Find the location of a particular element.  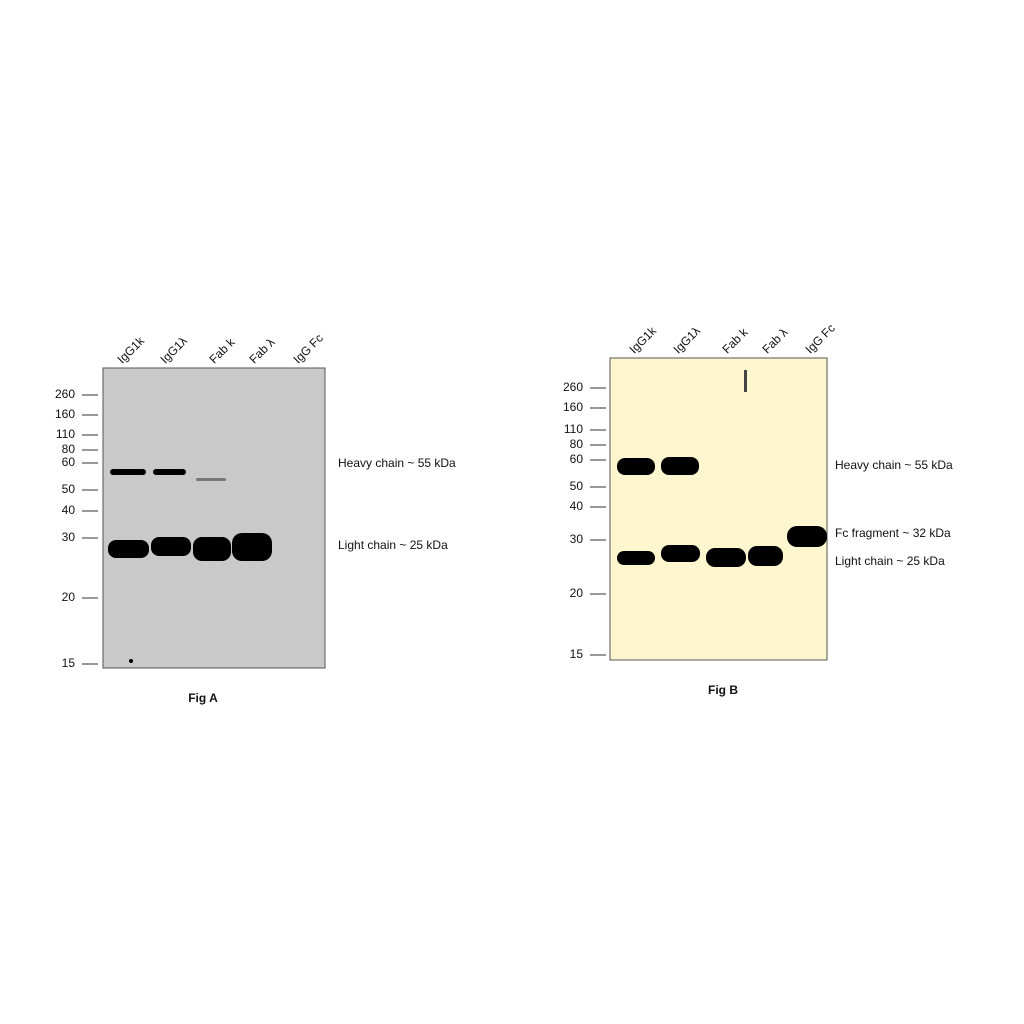

figure-caption: Fig A is located at coordinates (203, 698).